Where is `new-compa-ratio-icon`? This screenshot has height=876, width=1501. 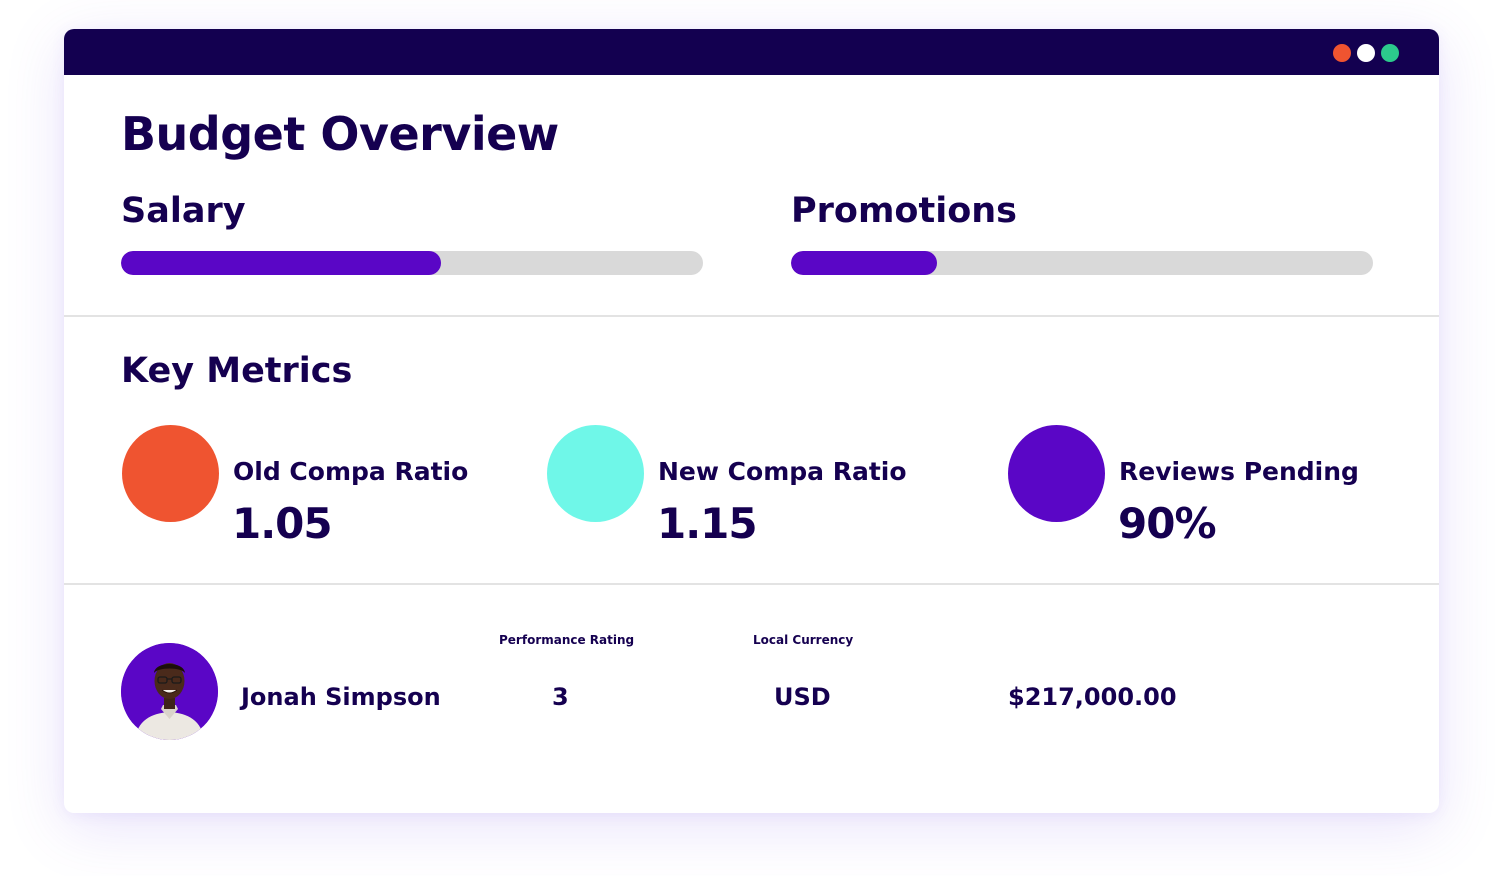
new-compa-ratio-icon is located at coordinates (595, 473).